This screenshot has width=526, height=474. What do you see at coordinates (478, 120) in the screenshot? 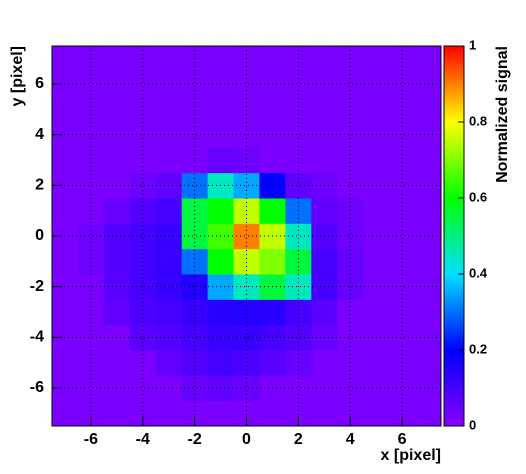
I see `z-tick-label: 0.8` at bounding box center [478, 120].